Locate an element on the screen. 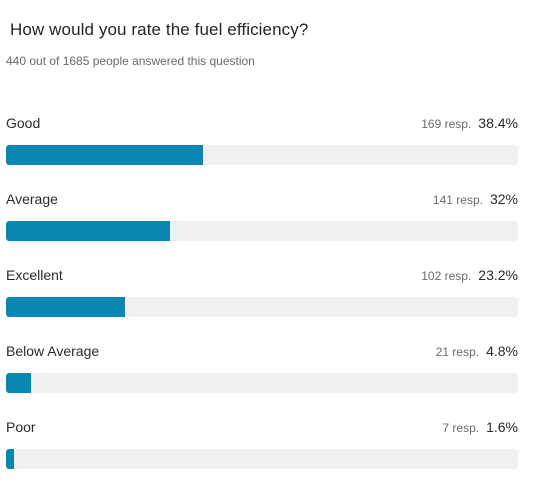 This screenshot has width=544, height=498. answer-label: Excellent is located at coordinates (34, 275).